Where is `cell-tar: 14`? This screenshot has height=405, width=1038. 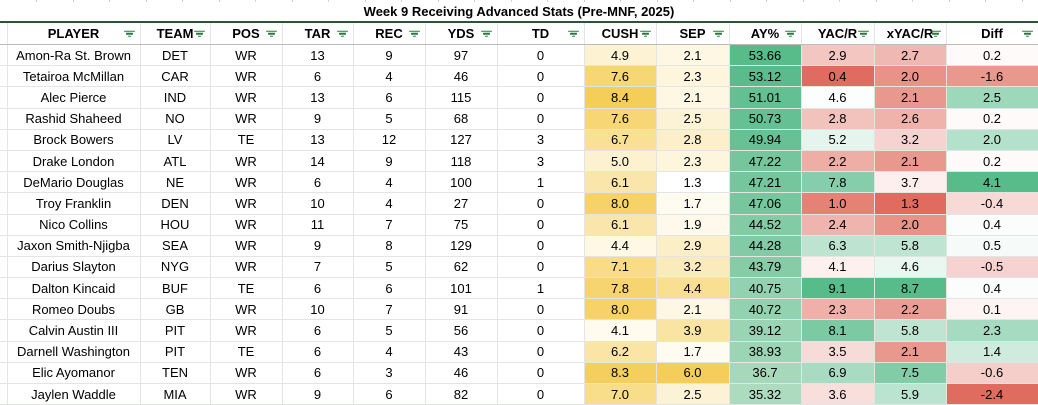
cell-tar: 14 is located at coordinates (318, 161).